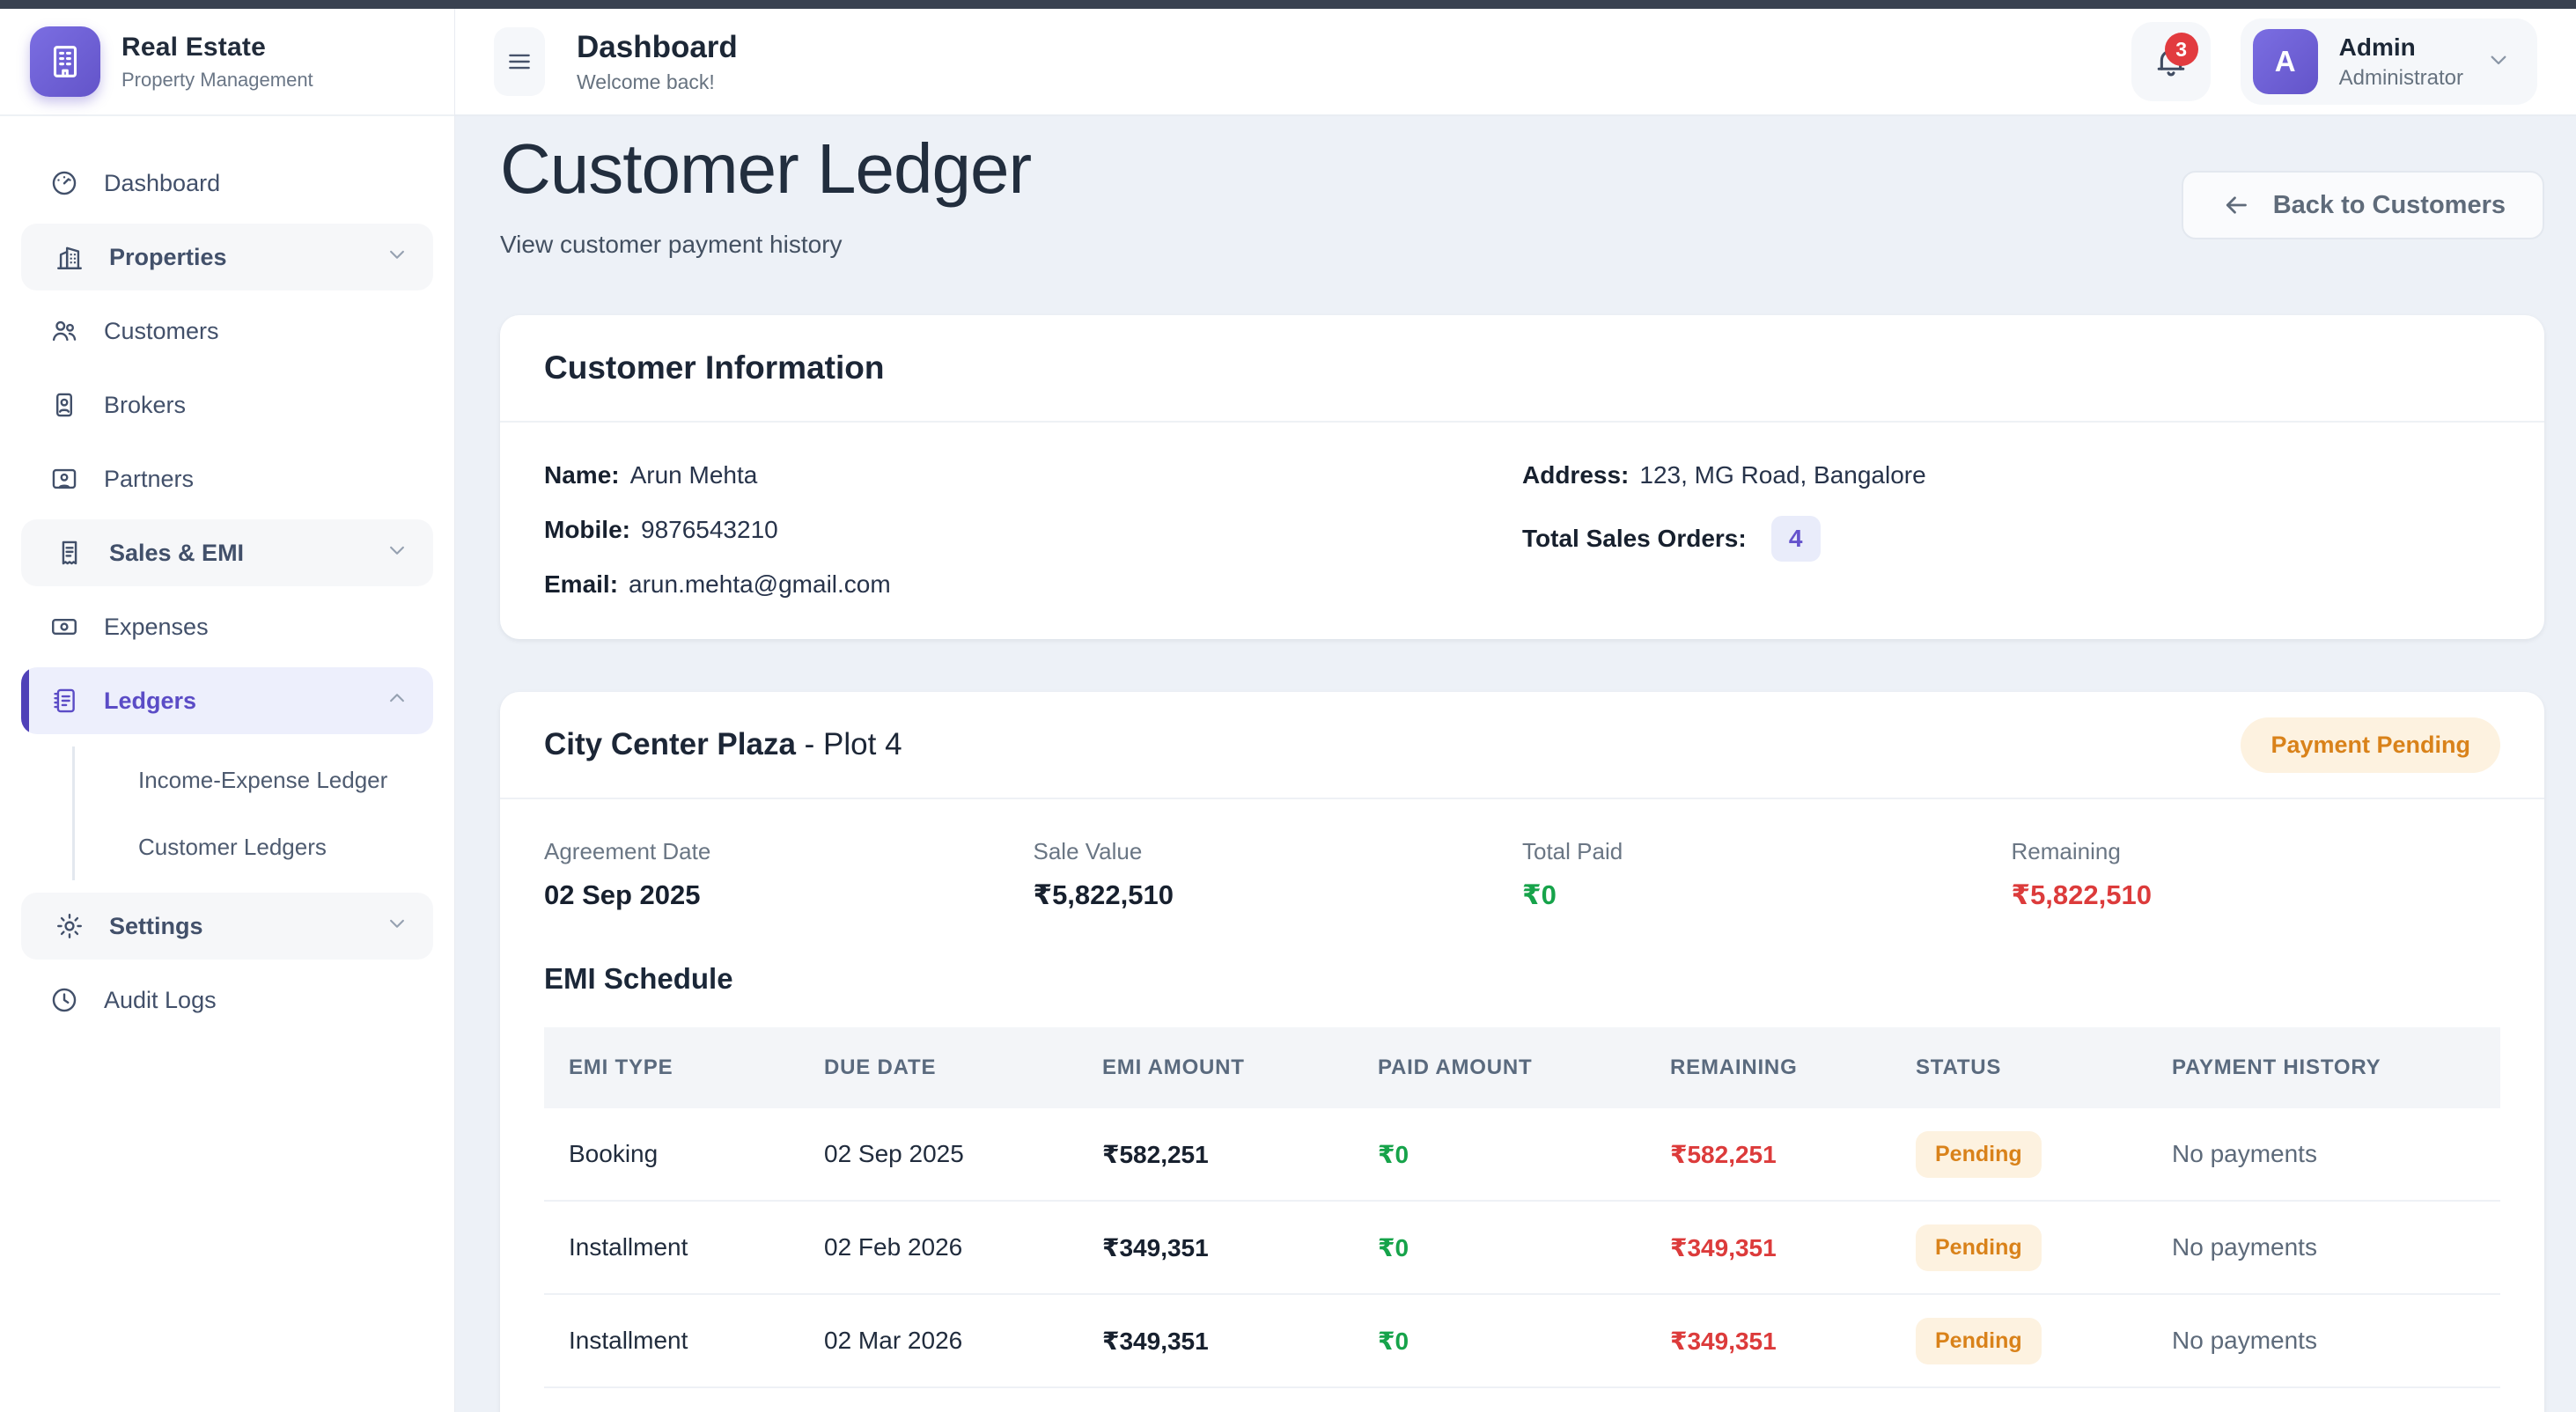 The image size is (2576, 1412). What do you see at coordinates (1033, 584) in the screenshot?
I see `customer-email-field: Email: arun.mehta@gmail.com` at bounding box center [1033, 584].